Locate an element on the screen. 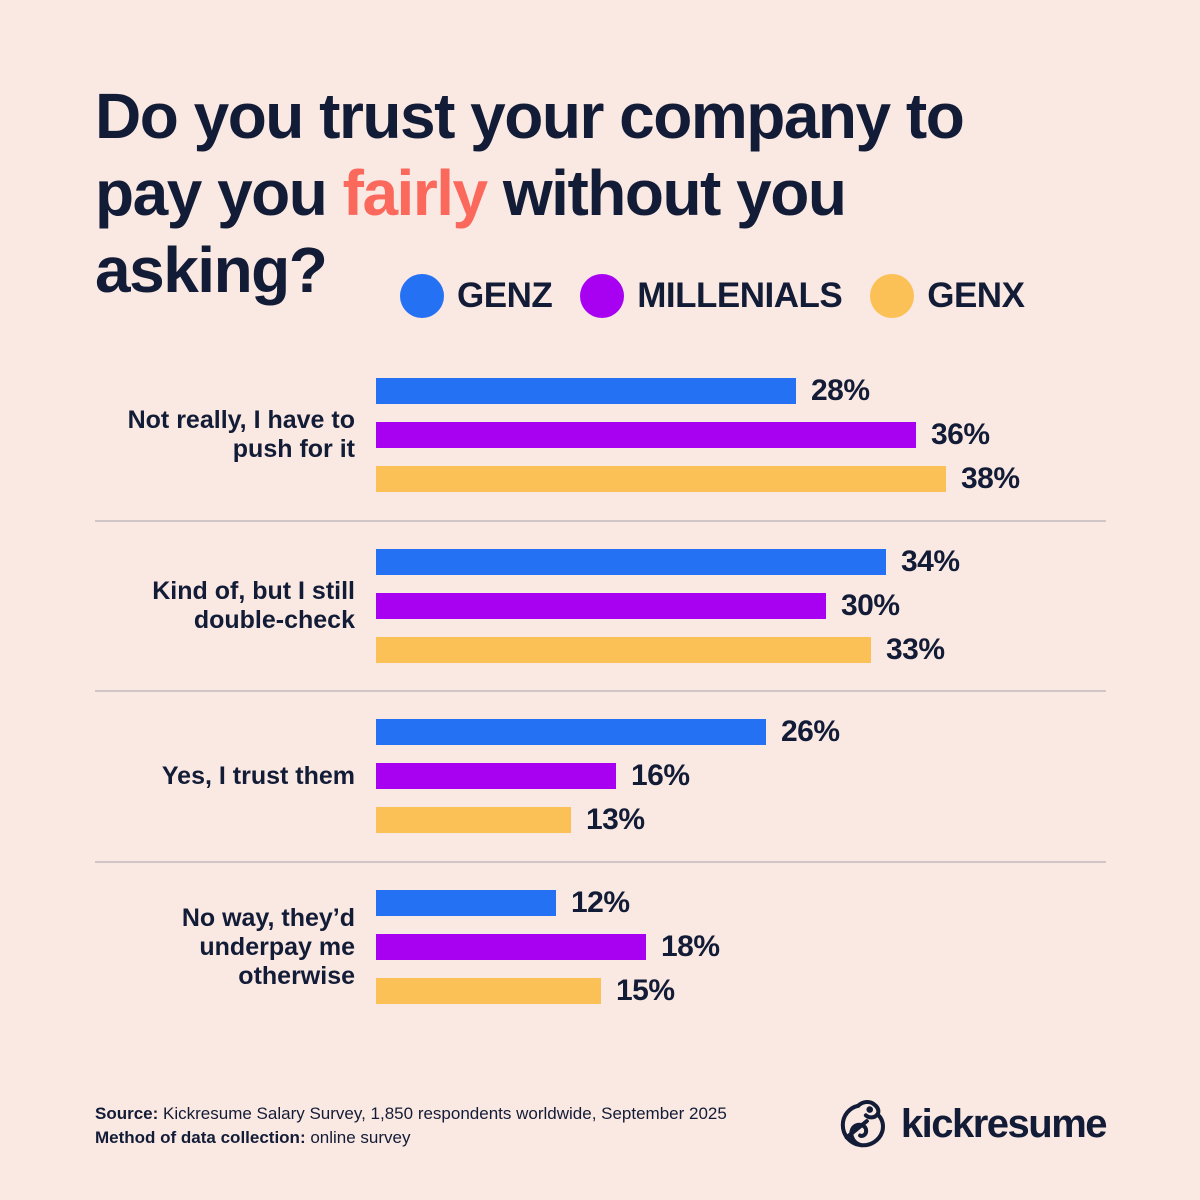 This screenshot has width=1200, height=1200. legend-label-genx: GENX is located at coordinates (976, 295).